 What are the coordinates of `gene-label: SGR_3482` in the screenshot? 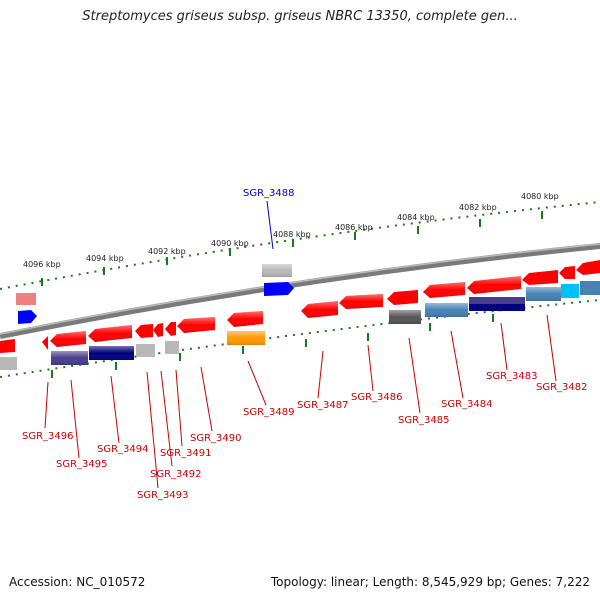 It's located at (562, 387).